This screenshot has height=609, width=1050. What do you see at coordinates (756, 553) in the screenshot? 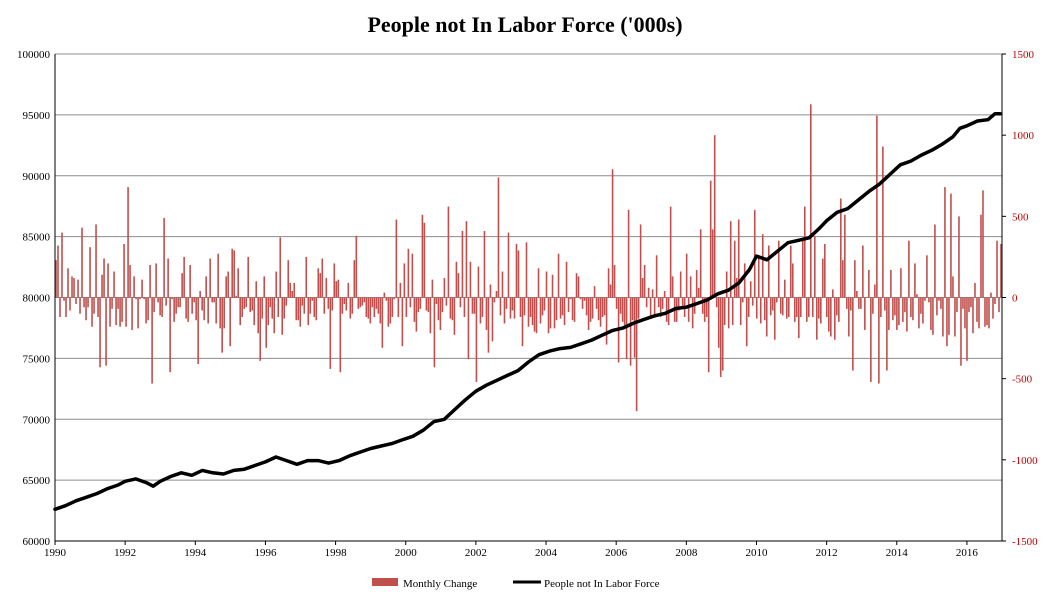
I see `x-tick-label: 2010` at bounding box center [756, 553].